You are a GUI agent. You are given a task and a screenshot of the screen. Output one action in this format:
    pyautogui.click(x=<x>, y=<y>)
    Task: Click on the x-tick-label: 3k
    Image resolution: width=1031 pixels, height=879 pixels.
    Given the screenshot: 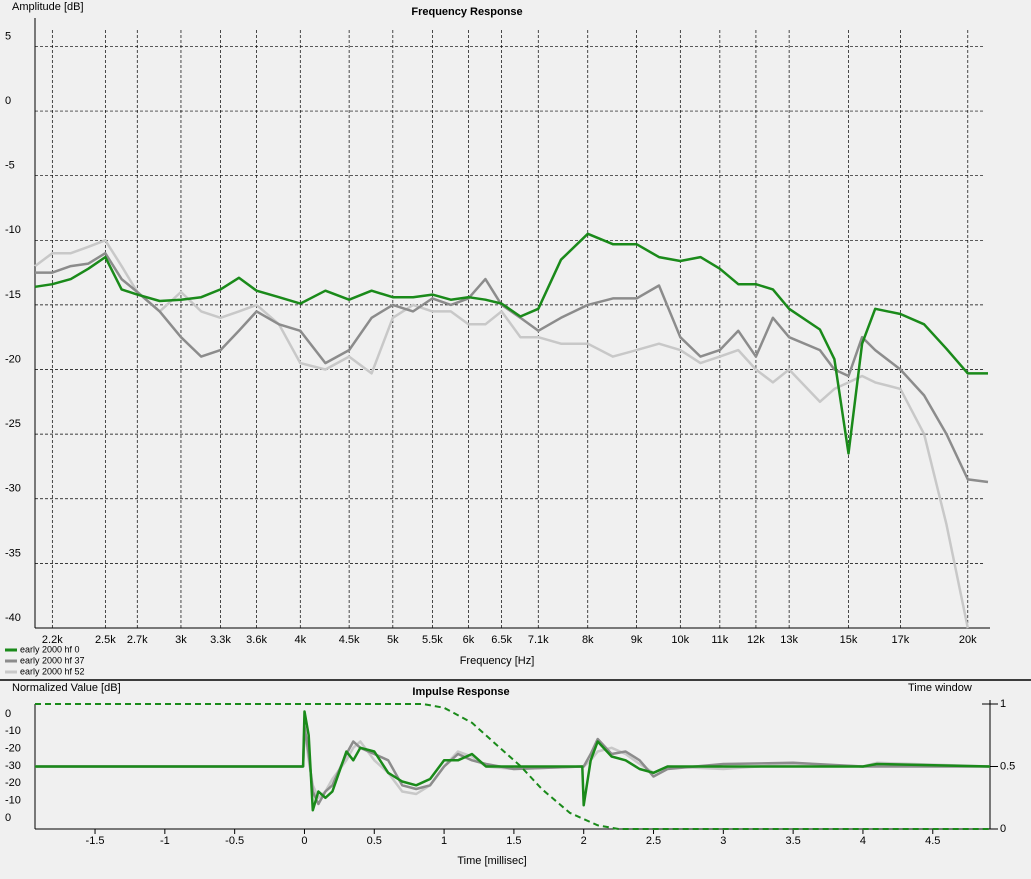 What is the action you would take?
    pyautogui.click(x=181, y=640)
    